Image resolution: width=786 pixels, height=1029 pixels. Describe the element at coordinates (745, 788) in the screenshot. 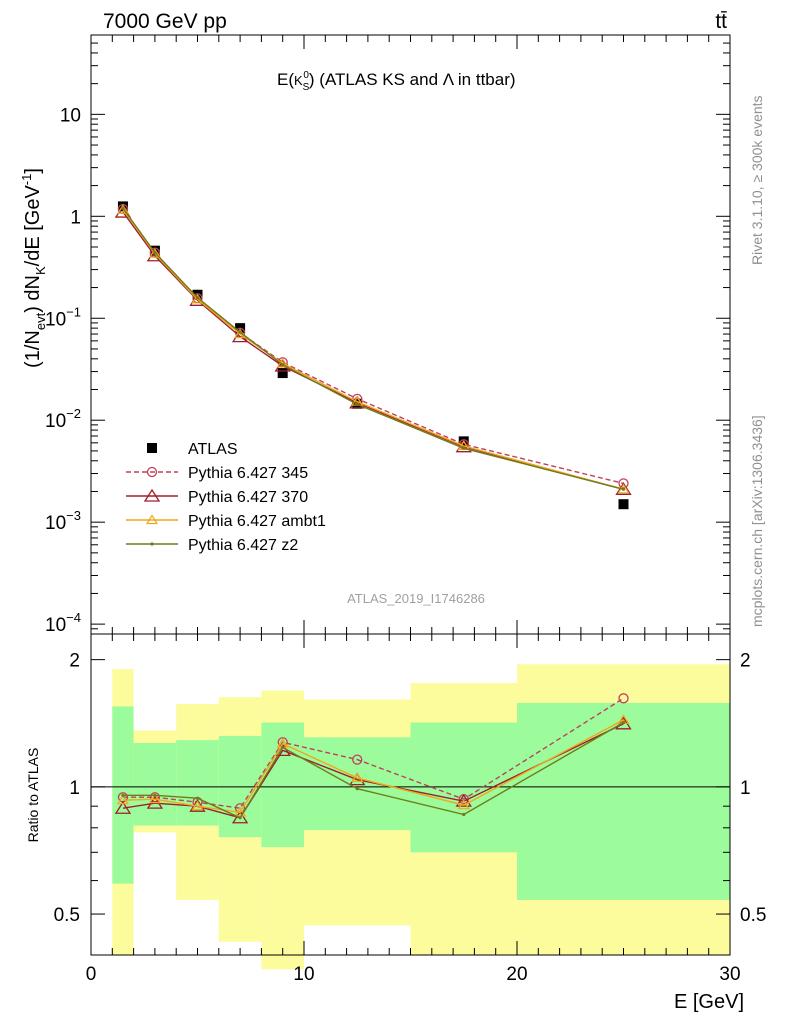

I see `ratio-y-tick-label-right: 1` at that location.